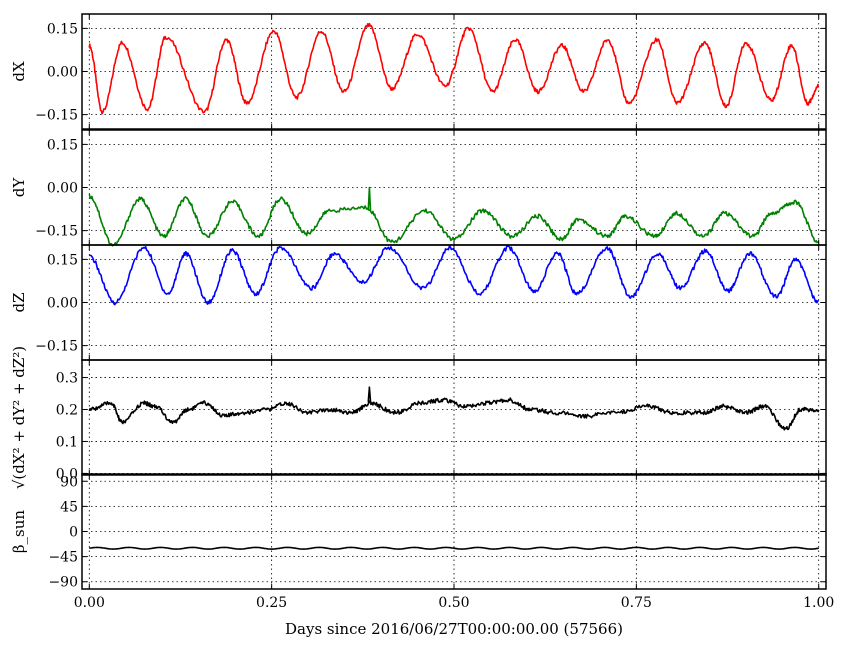 Image resolution: width=848 pixels, height=650 pixels. Describe the element at coordinates (454, 548) in the screenshot. I see `series-line-beta_sun` at that location.